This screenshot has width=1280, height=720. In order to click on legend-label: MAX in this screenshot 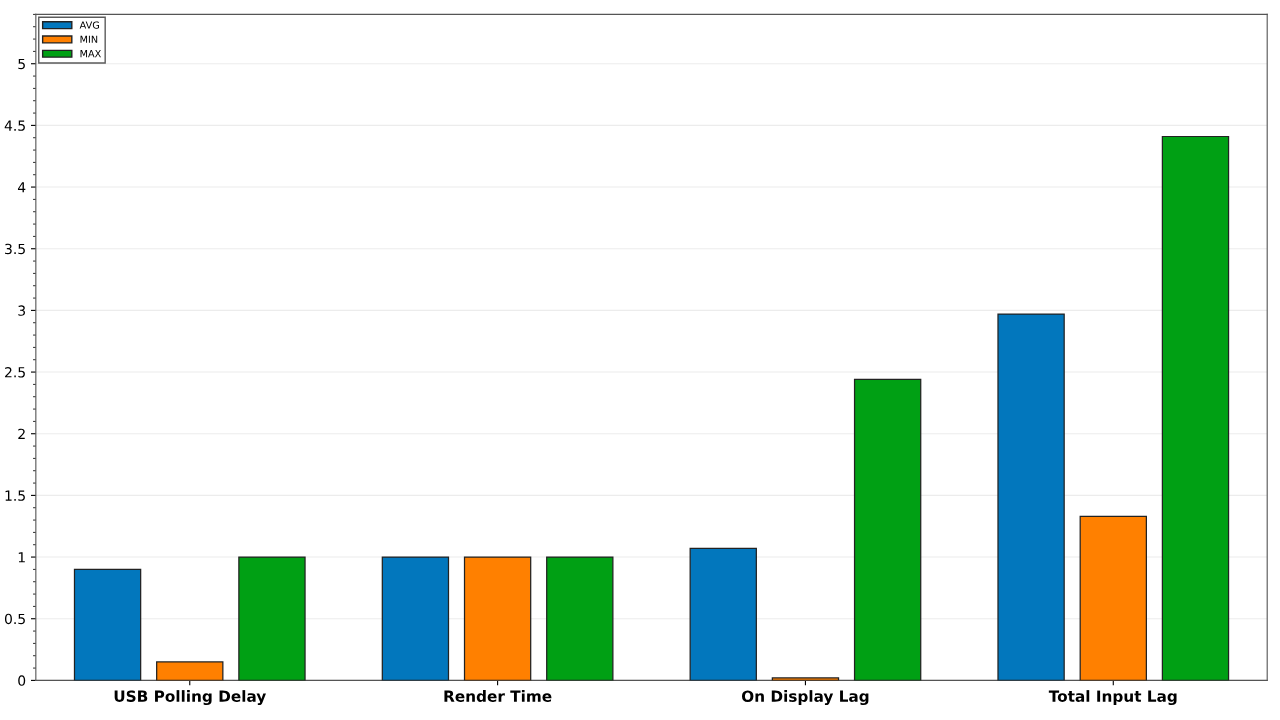, I will do `click(90, 54)`.